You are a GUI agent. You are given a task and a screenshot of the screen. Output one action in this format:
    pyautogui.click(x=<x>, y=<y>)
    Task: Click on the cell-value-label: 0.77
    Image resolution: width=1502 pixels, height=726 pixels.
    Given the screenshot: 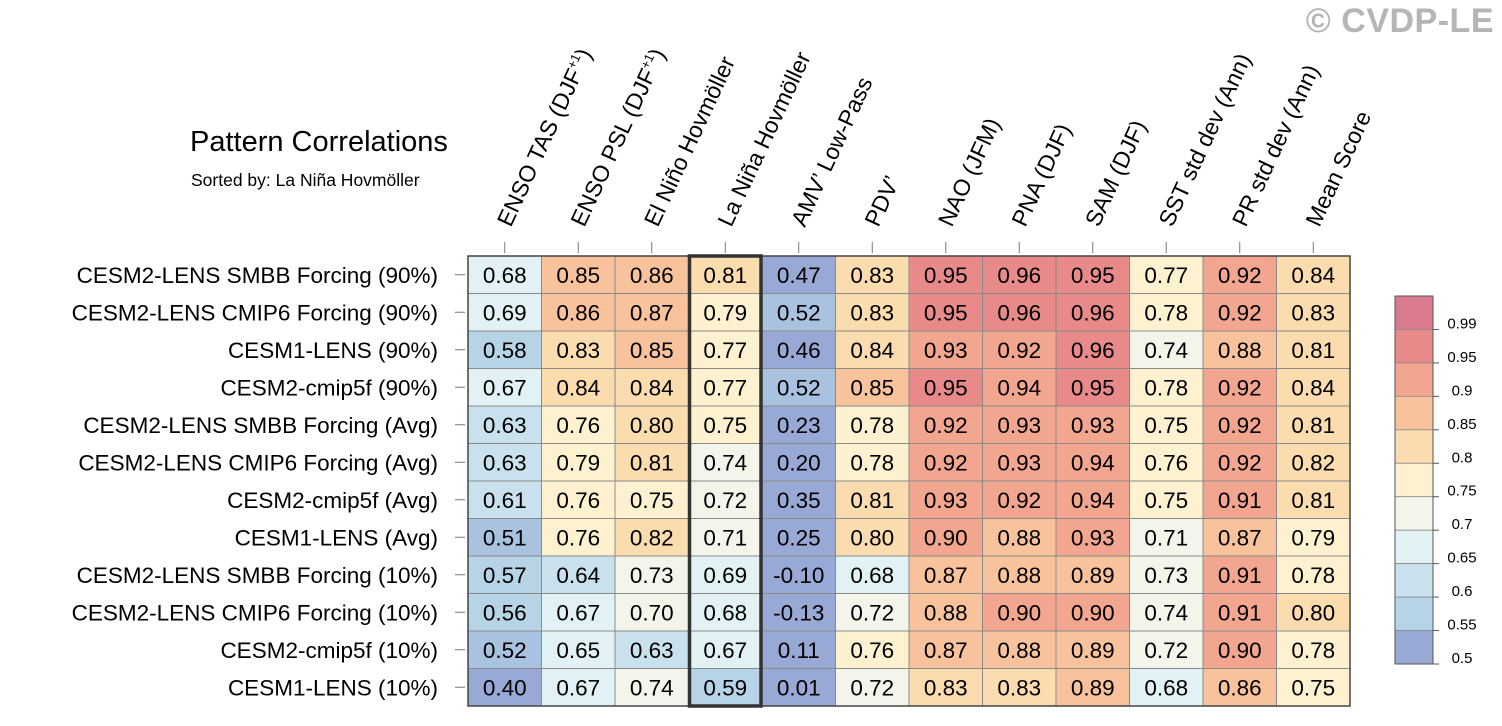 What is the action you would take?
    pyautogui.click(x=725, y=350)
    